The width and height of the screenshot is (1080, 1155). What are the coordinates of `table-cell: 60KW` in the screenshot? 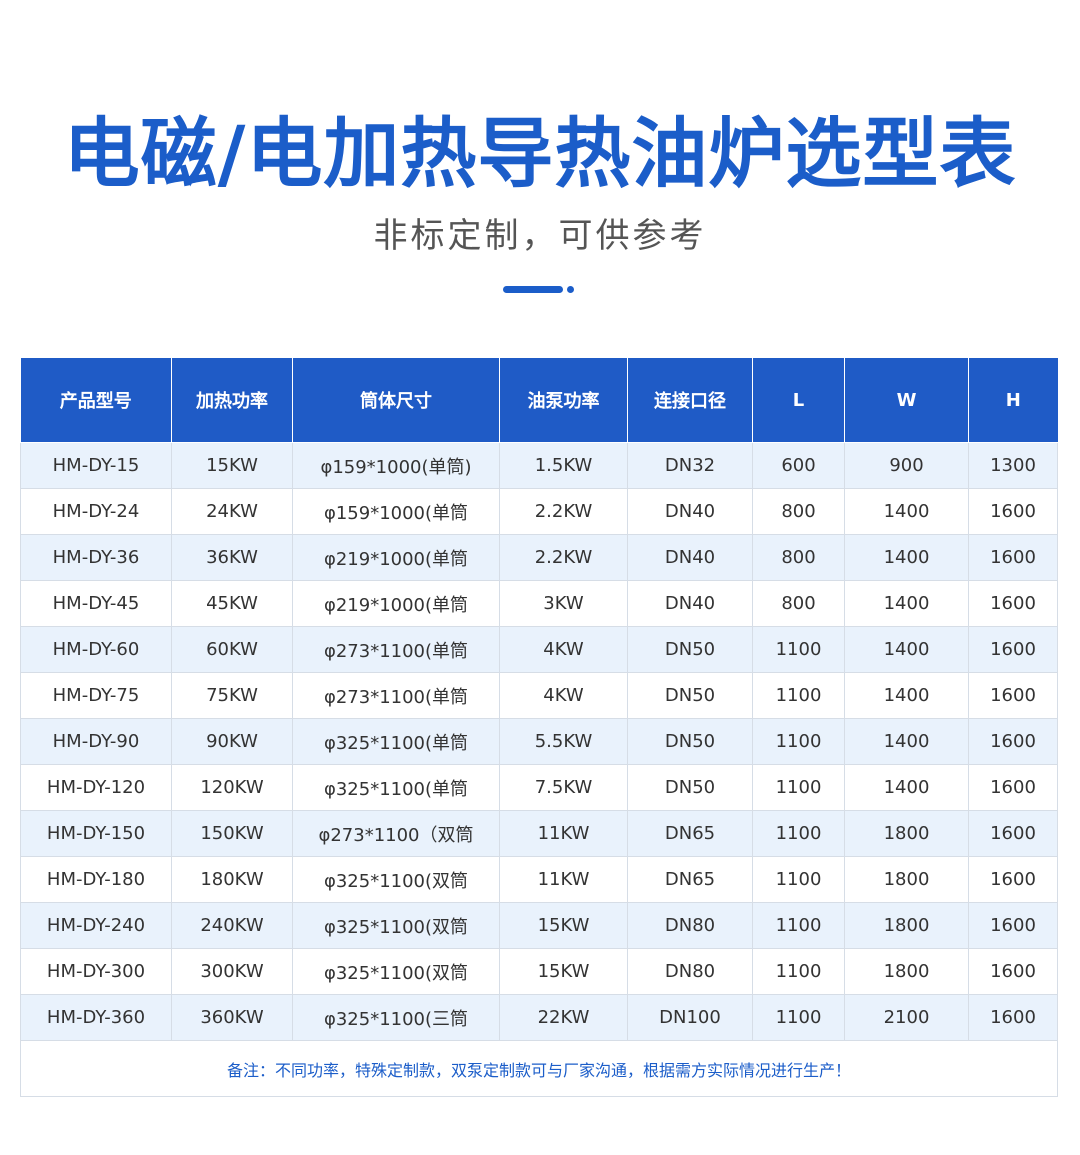 It's located at (232, 649).